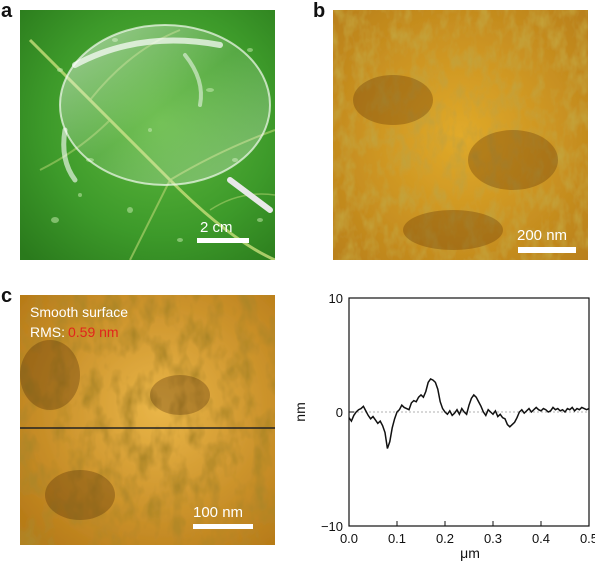  Describe the element at coordinates (216, 227) in the screenshot. I see `scalebar-label-a: 2 cm` at that location.